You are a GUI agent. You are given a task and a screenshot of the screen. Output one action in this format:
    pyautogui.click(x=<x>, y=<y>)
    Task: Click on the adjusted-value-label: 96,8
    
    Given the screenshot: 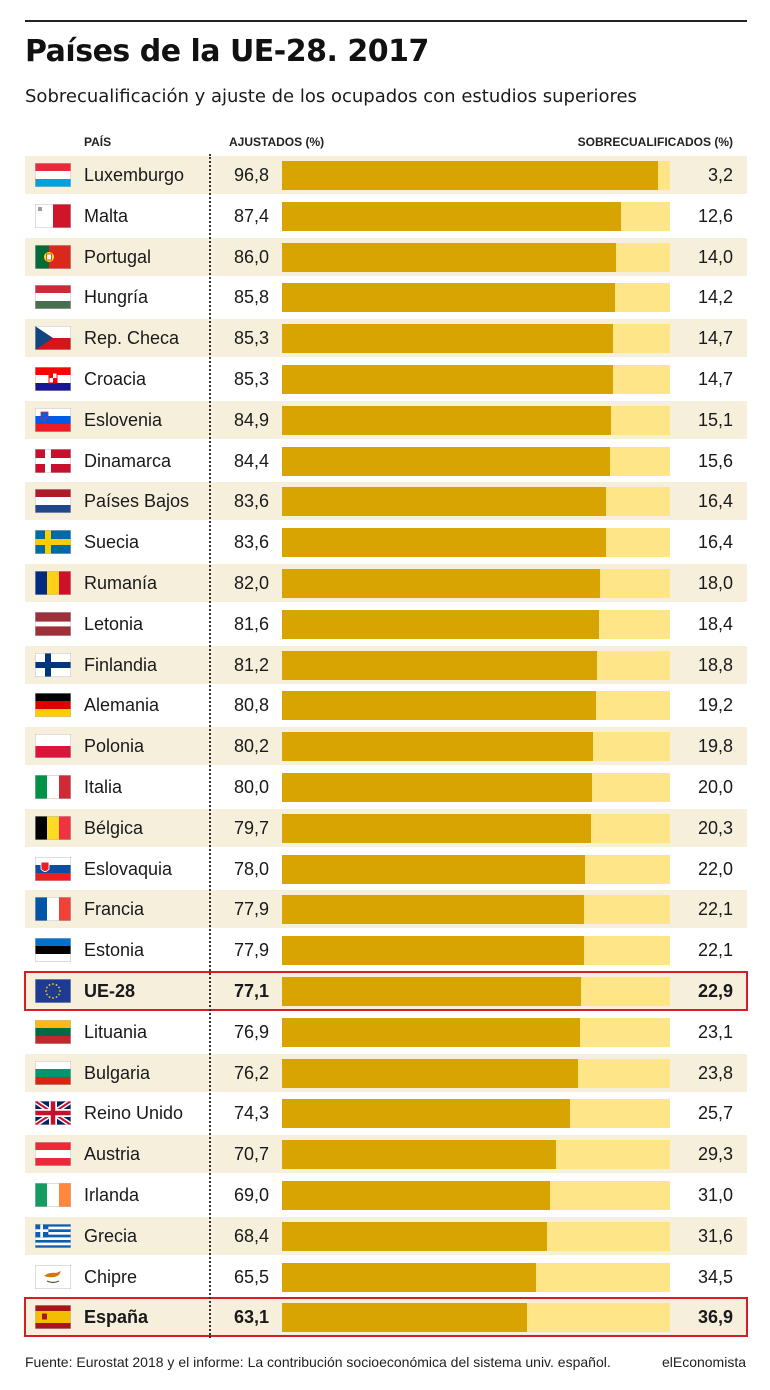 What is the action you would take?
    pyautogui.click(x=251, y=175)
    